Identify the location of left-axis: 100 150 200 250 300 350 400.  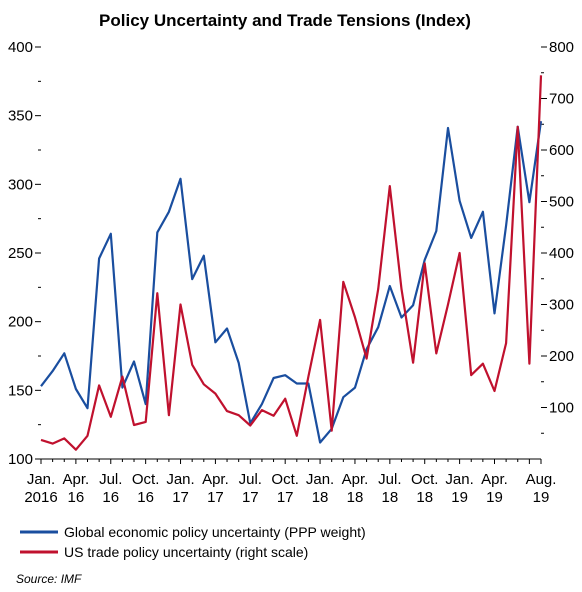
(24, 253).